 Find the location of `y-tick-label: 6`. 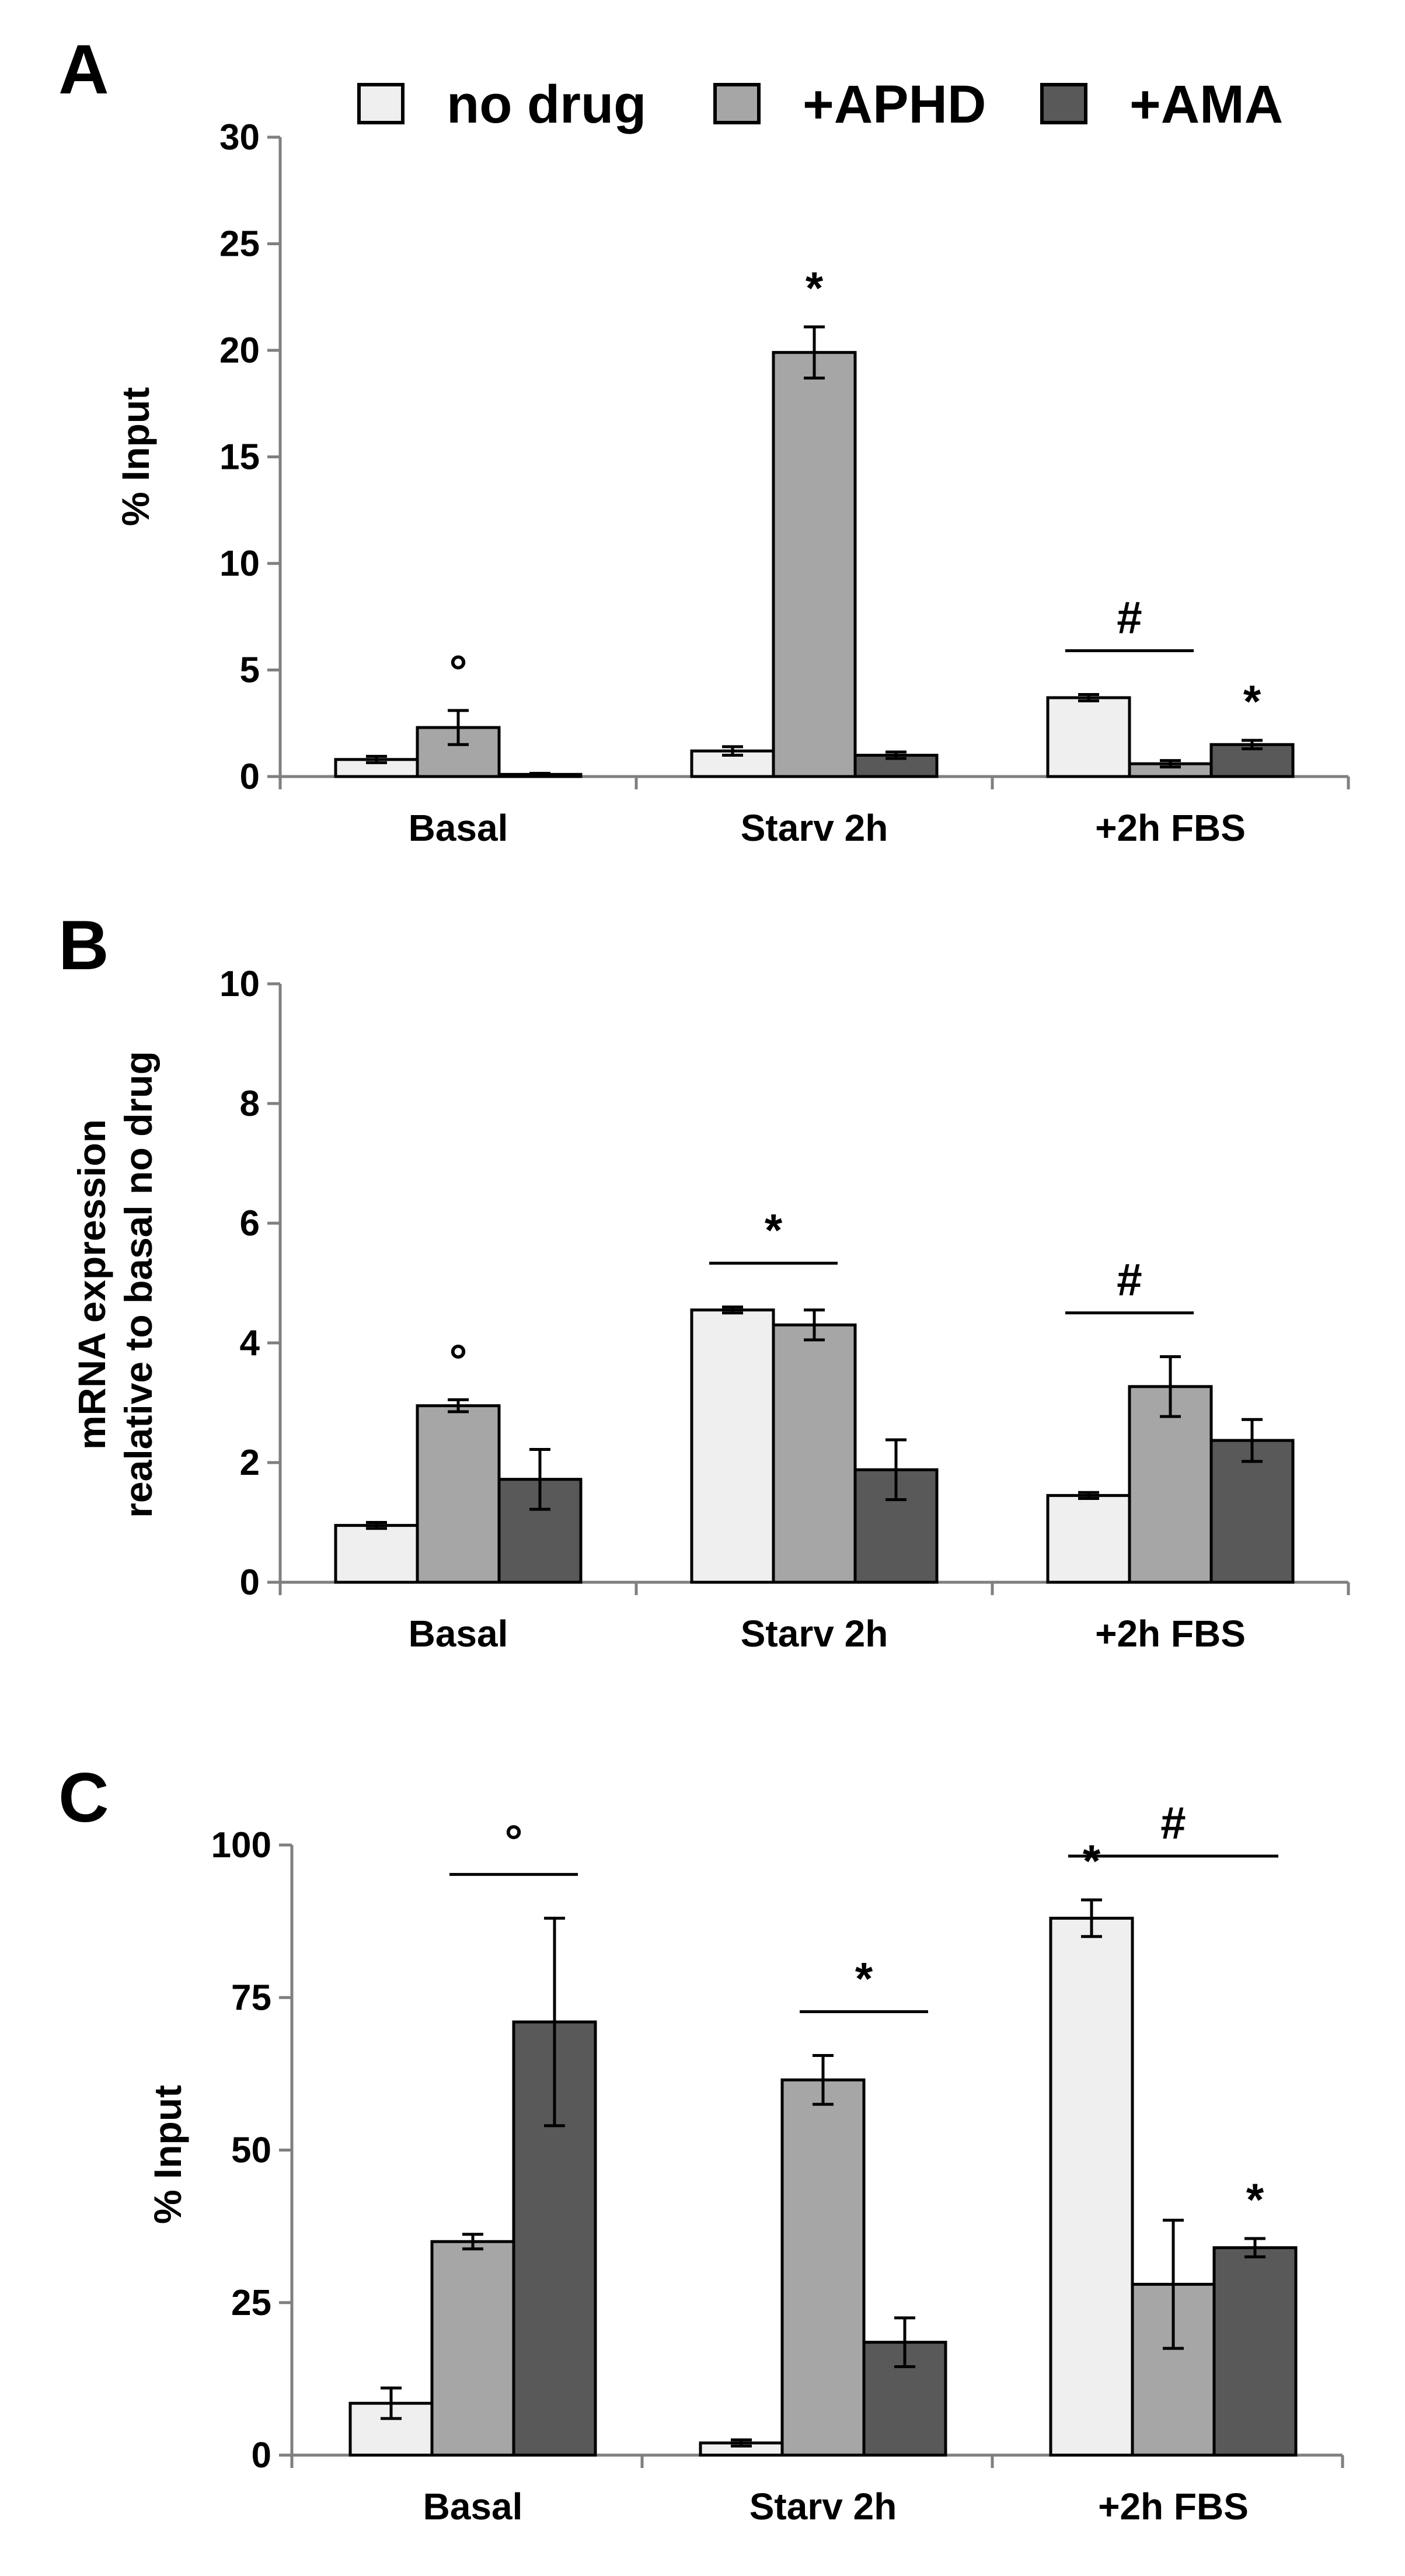

y-tick-label: 6 is located at coordinates (250, 1223).